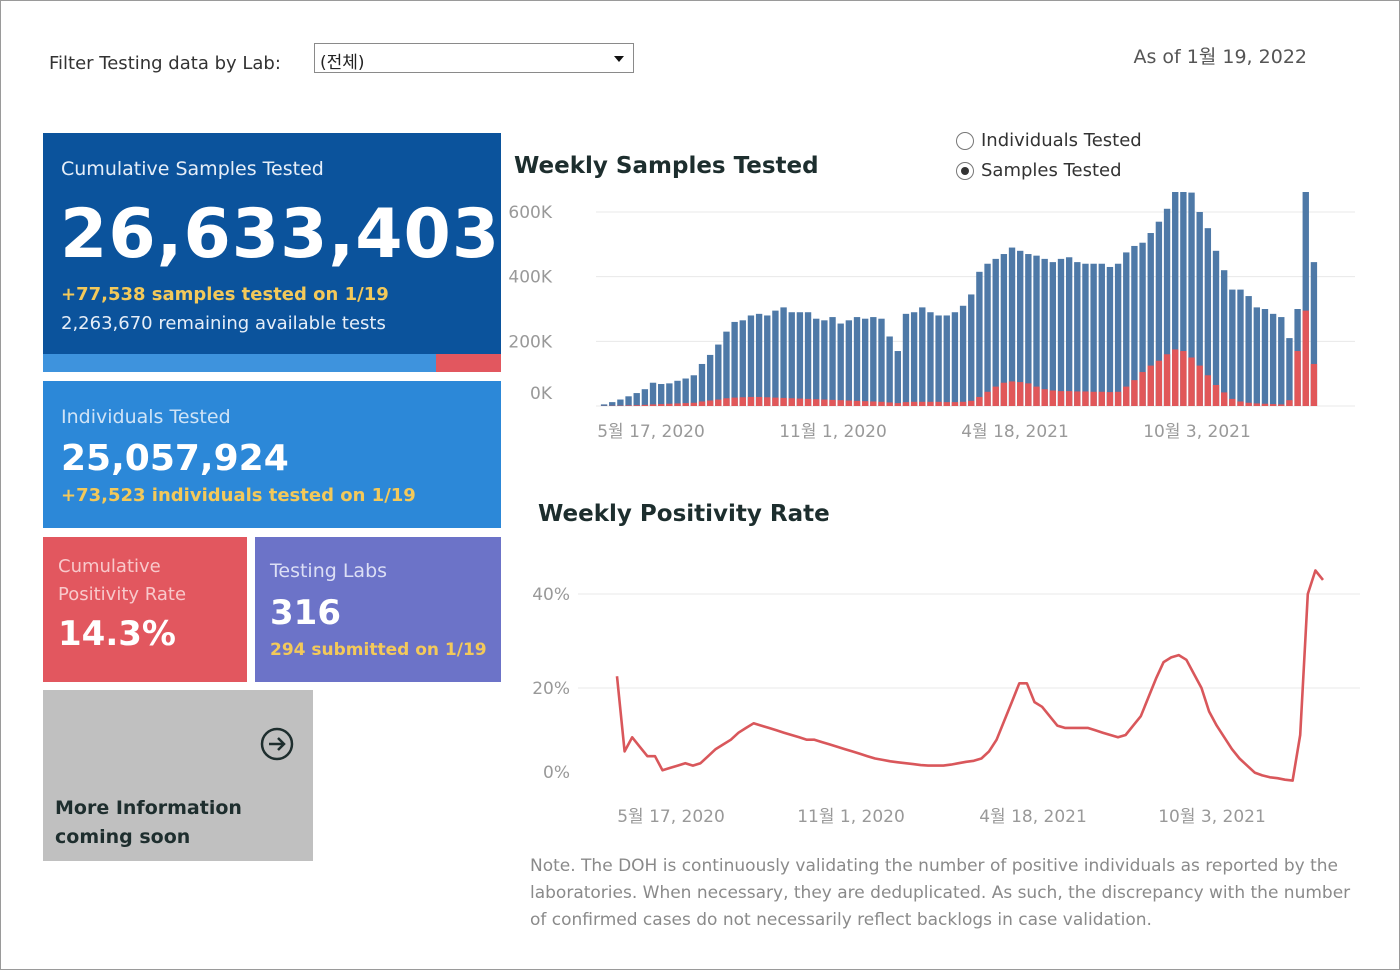 The width and height of the screenshot is (1400, 970). Describe the element at coordinates (378, 609) in the screenshot. I see `testing-labs-card: Testing Labs 316 294 submitted on 1/19` at that location.